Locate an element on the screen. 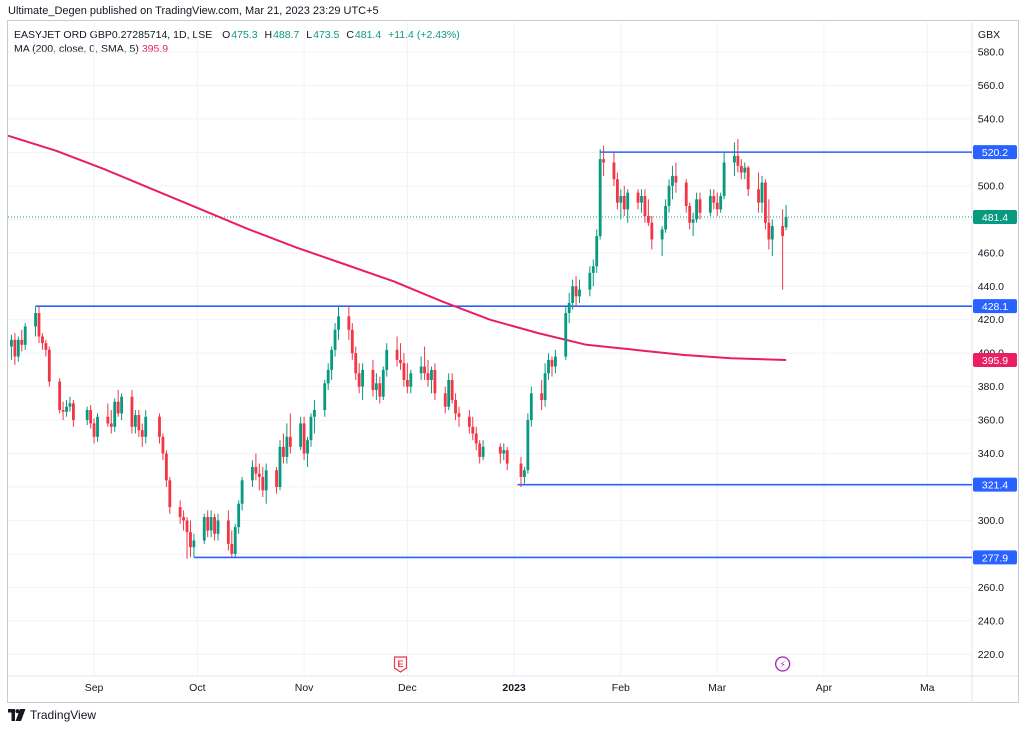 Image resolution: width=1024 pixels, height=730 pixels. resistance-line-520-tag-bg is located at coordinates (995, 152).